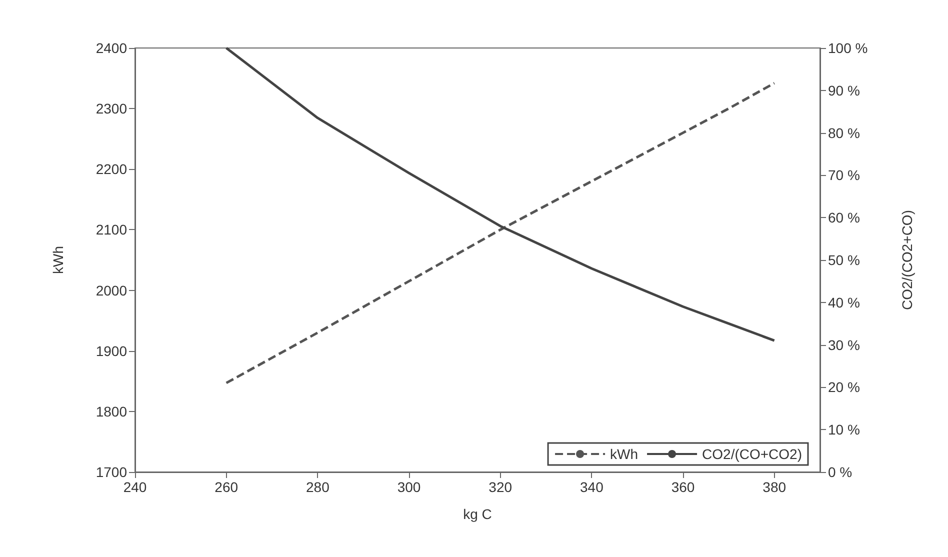  What do you see at coordinates (844, 90) in the screenshot?
I see `y2-tick-label: 90 %` at bounding box center [844, 90].